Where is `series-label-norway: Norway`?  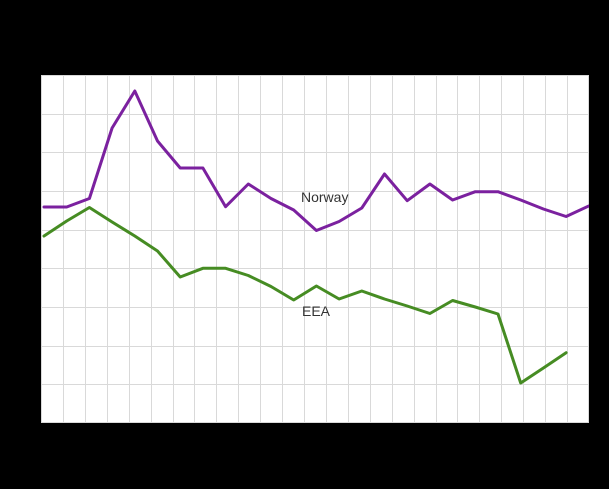
series-label-norway: Norway is located at coordinates (325, 197).